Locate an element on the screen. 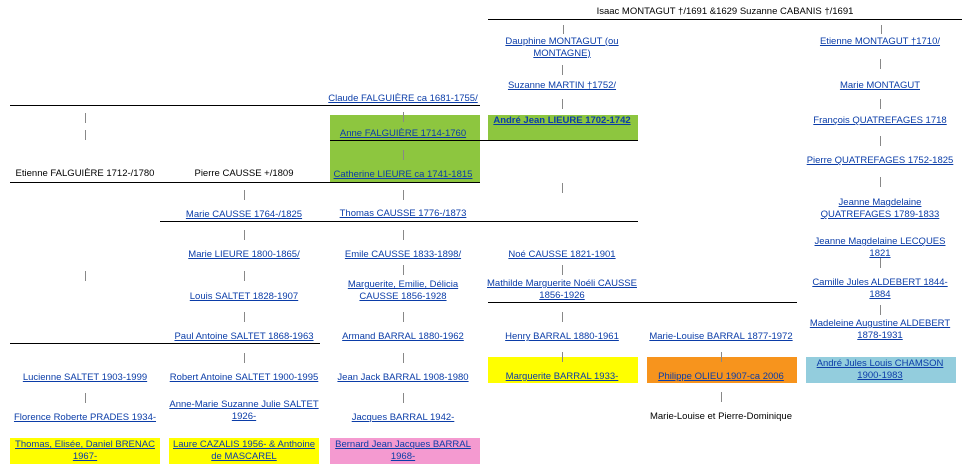  person: Thomas CAUSSE 1776-/1873 is located at coordinates (403, 213).